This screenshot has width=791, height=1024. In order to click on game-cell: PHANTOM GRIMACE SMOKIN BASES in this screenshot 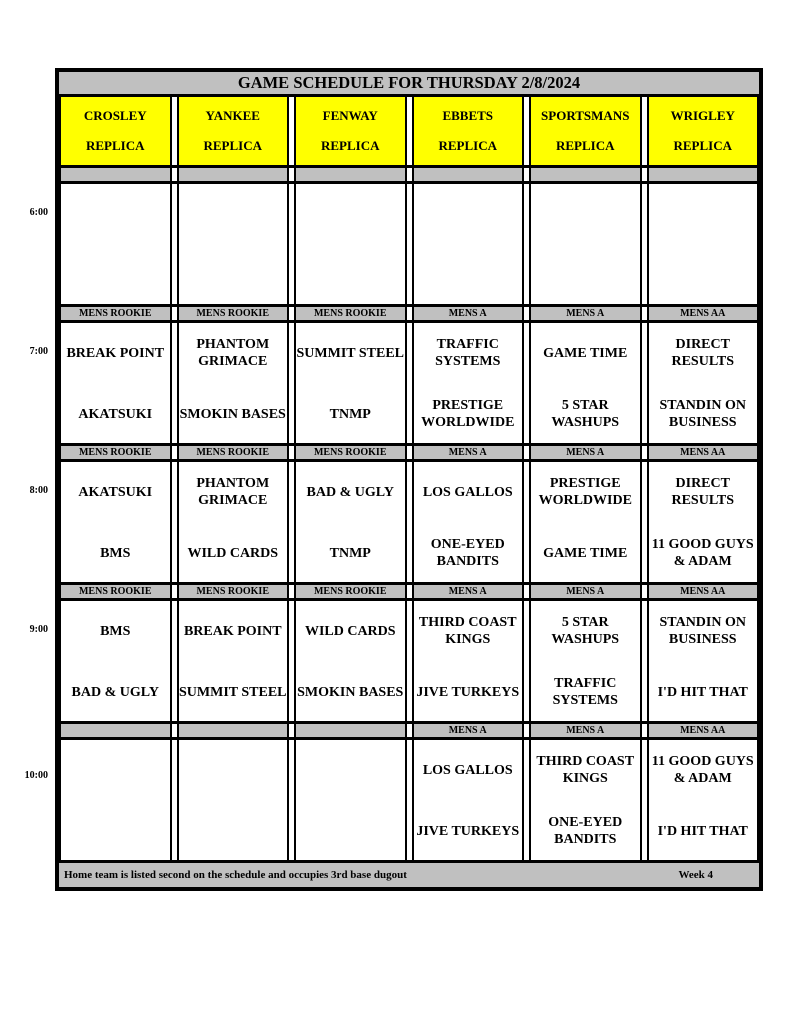, I will do `click(232, 383)`.